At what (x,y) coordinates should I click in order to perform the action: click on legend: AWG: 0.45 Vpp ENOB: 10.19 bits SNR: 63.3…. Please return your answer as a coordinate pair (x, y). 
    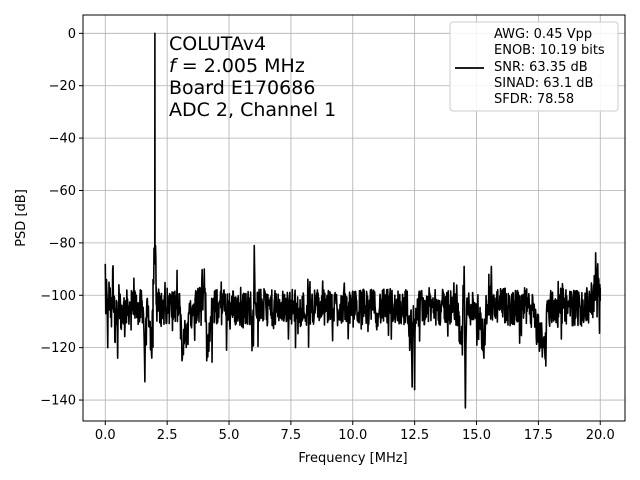
    Looking at the image, I should click on (534, 66).